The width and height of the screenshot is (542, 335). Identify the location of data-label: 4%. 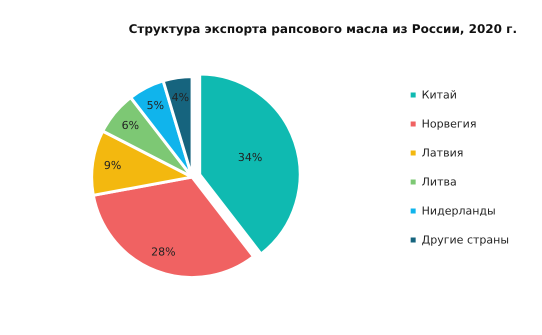
(181, 97).